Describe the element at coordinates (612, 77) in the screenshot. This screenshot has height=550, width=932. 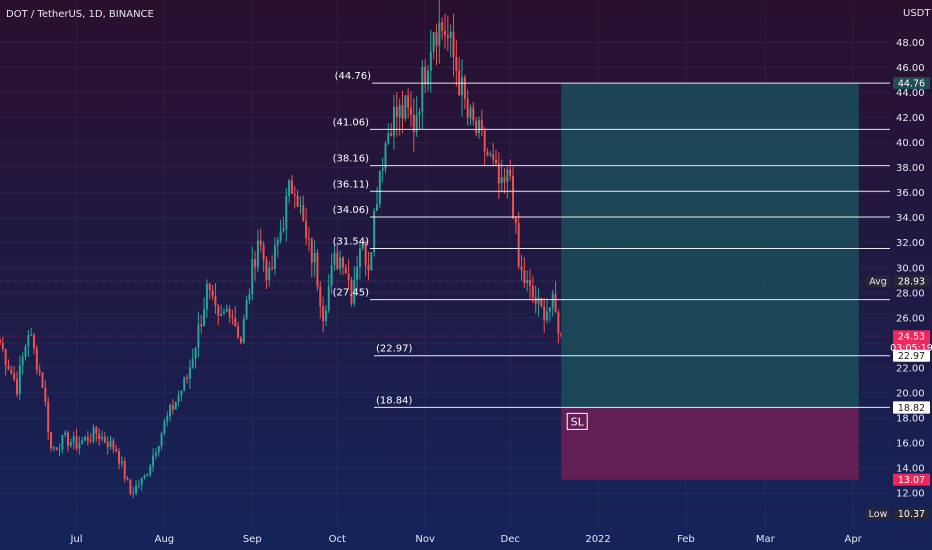
I see `fib-level: (44.76)` at that location.